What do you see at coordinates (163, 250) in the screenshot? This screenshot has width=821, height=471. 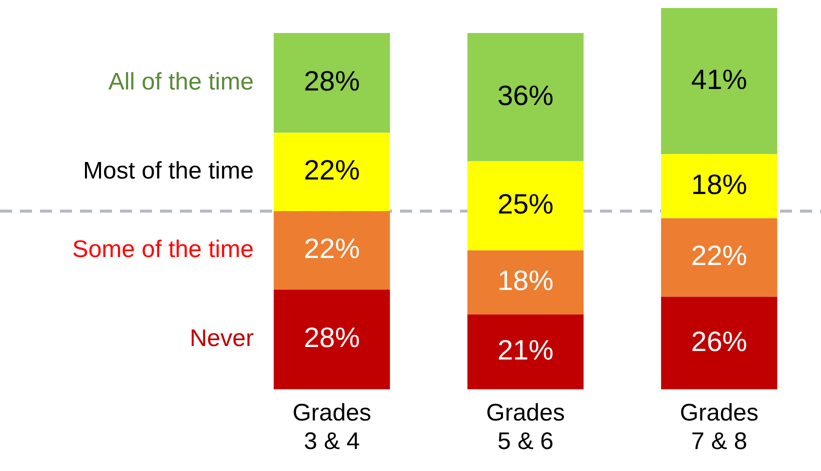 I see `series-label: Some of the time` at bounding box center [163, 250].